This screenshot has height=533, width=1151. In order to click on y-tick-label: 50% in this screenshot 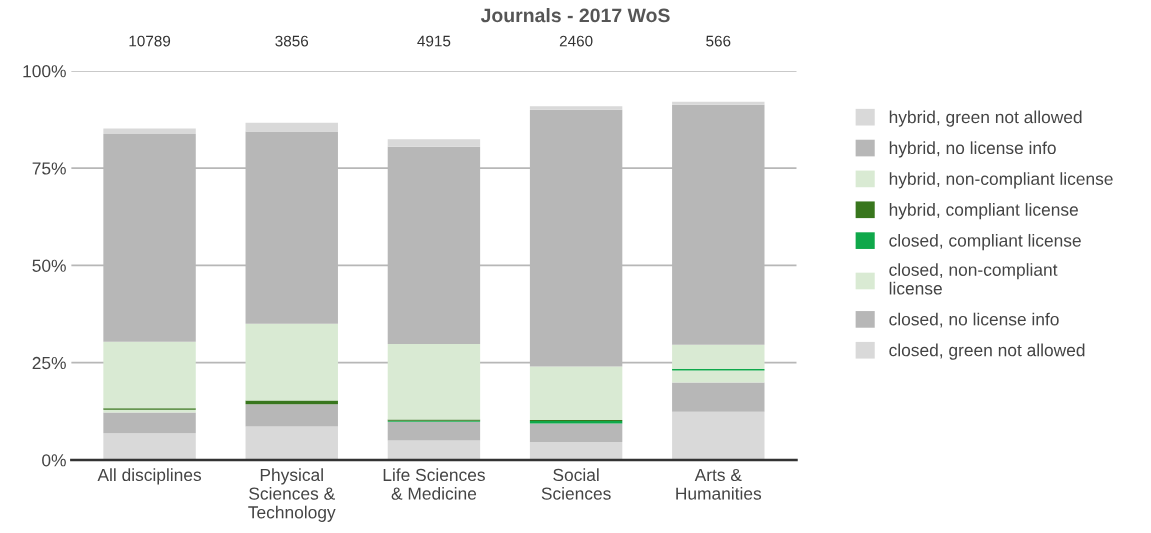, I will do `click(49, 265)`.